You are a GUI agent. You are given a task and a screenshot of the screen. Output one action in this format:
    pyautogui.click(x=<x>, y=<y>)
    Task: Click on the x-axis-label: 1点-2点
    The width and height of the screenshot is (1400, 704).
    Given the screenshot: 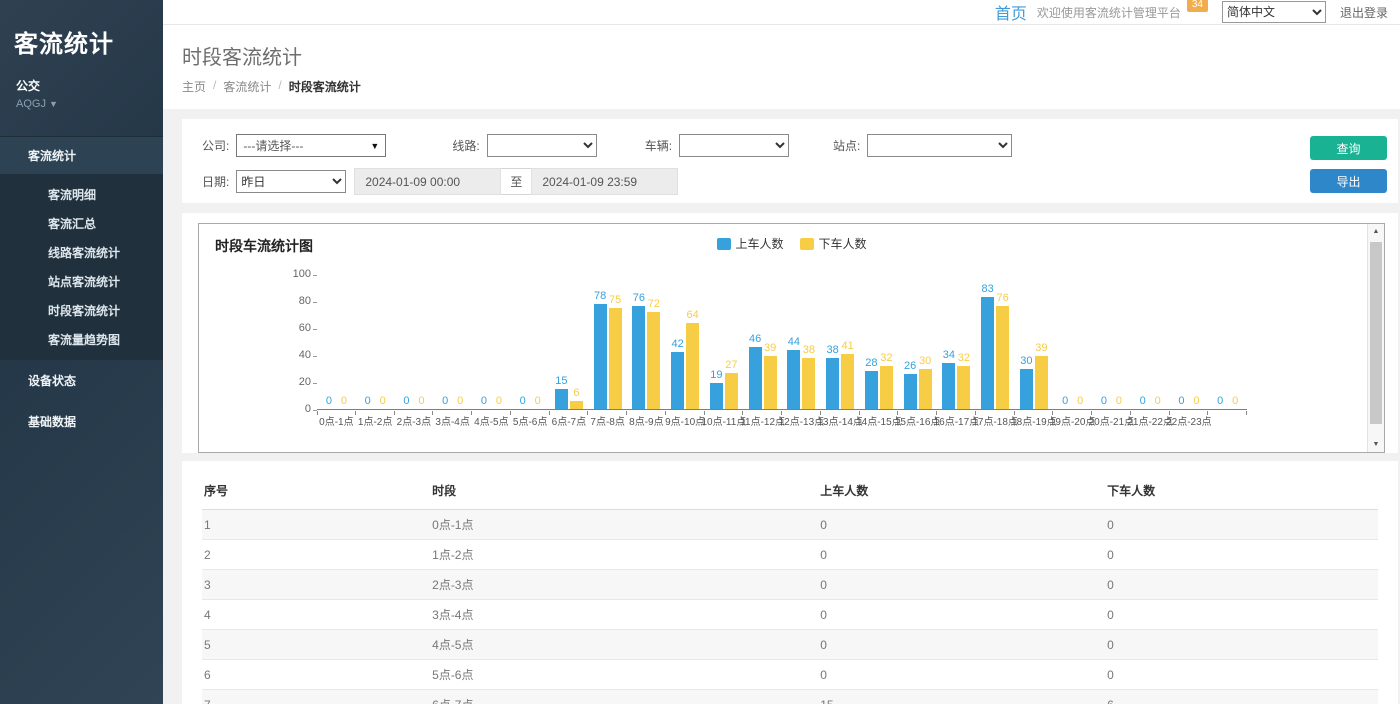 What is the action you would take?
    pyautogui.click(x=375, y=420)
    